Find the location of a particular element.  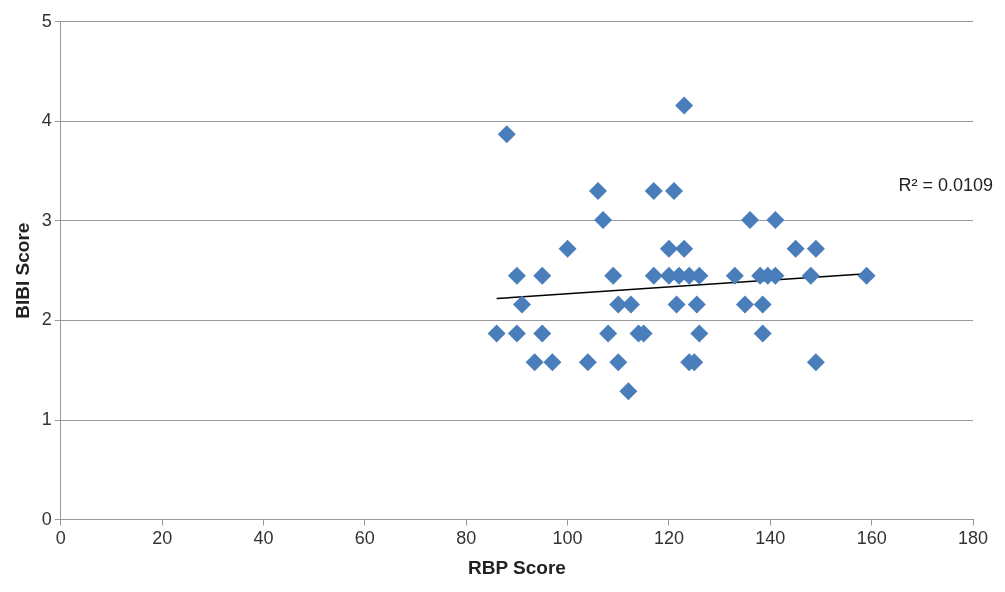

y-tick-label: 4 is located at coordinates (46, 120).